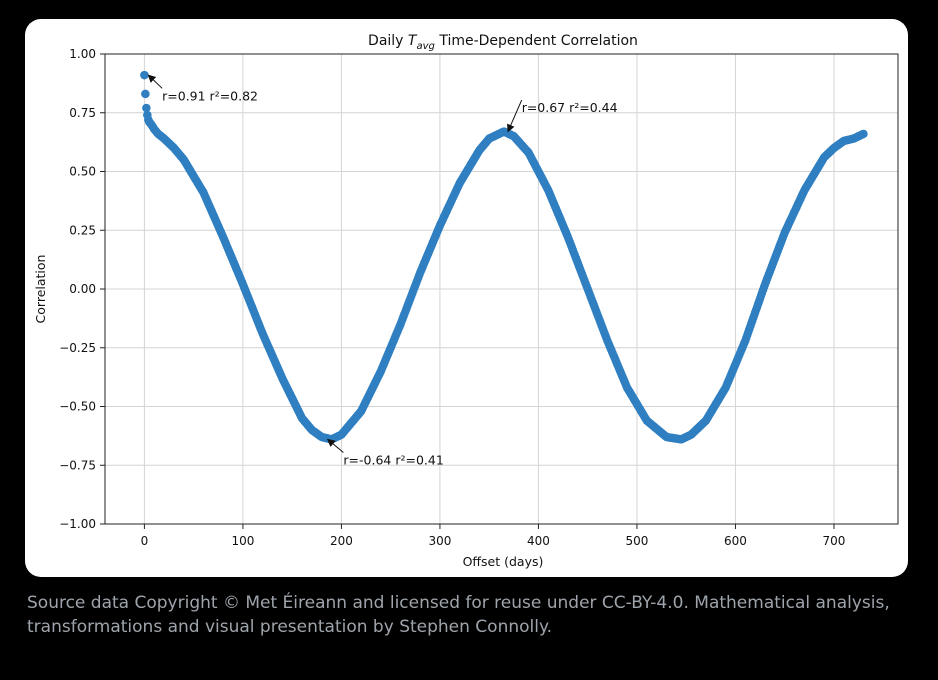 This screenshot has width=938, height=680. I want to click on x-tick-label: 100, so click(242, 541).